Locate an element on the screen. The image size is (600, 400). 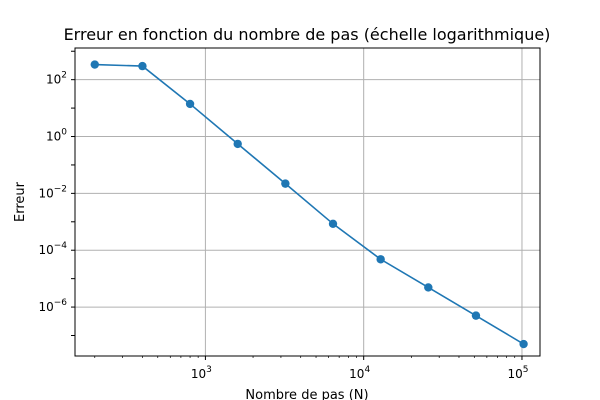
y-tick-label: 10⁻⁴ is located at coordinates (52, 249).